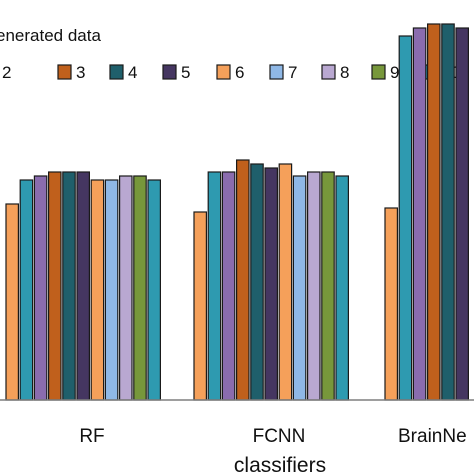 This screenshot has width=474, height=474. I want to click on legend: 2345678910, so click(231, 72).